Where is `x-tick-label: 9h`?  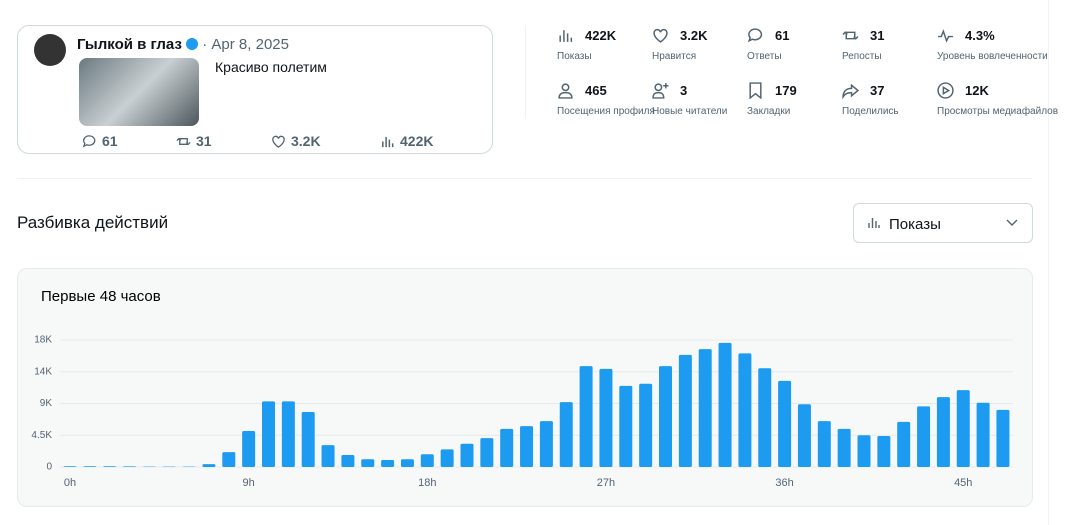 x-tick-label: 9h is located at coordinates (249, 483).